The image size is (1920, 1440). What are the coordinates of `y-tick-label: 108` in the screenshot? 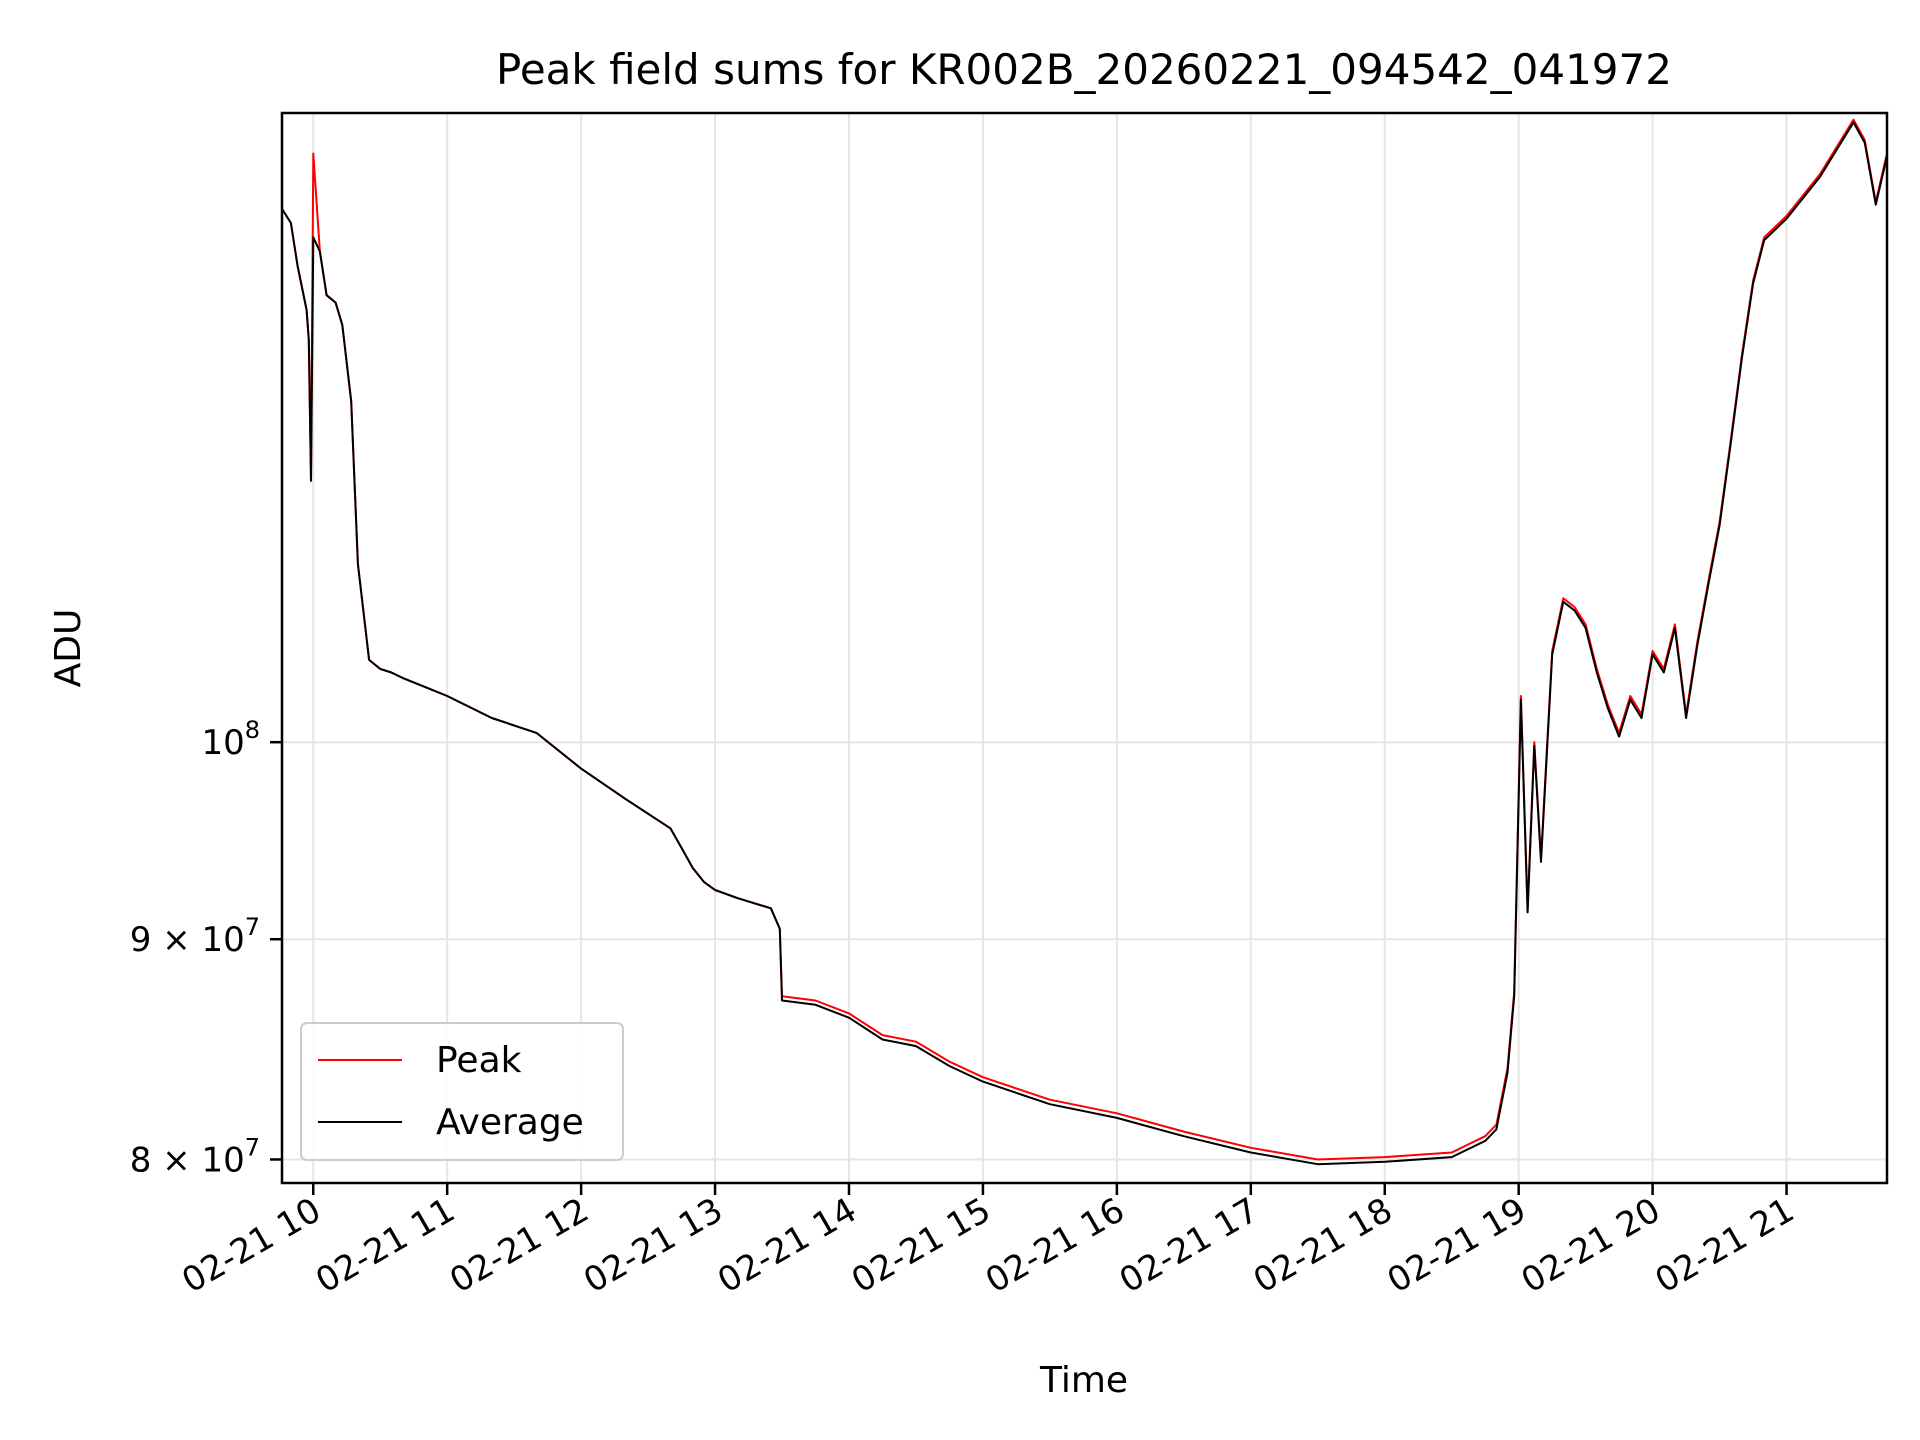 It's located at (230, 739).